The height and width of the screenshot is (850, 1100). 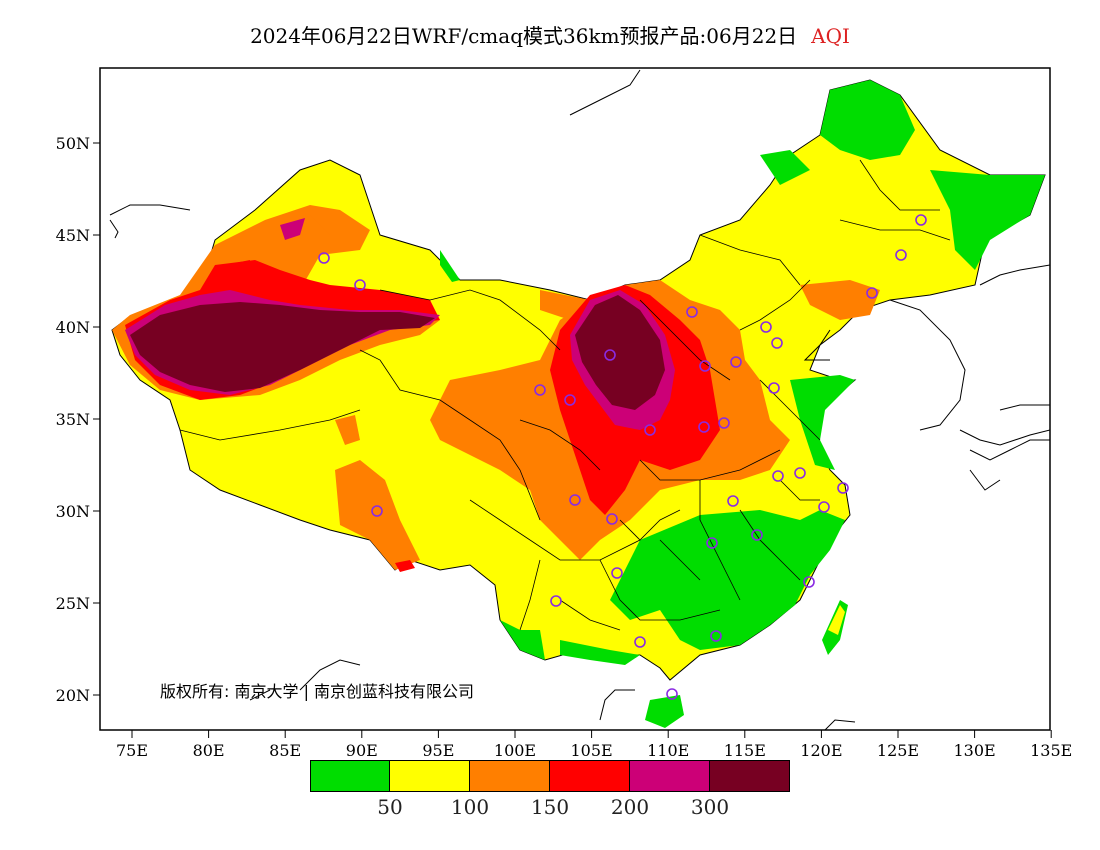 What do you see at coordinates (132, 750) in the screenshot?
I see `lon-tick-label: 75E` at bounding box center [132, 750].